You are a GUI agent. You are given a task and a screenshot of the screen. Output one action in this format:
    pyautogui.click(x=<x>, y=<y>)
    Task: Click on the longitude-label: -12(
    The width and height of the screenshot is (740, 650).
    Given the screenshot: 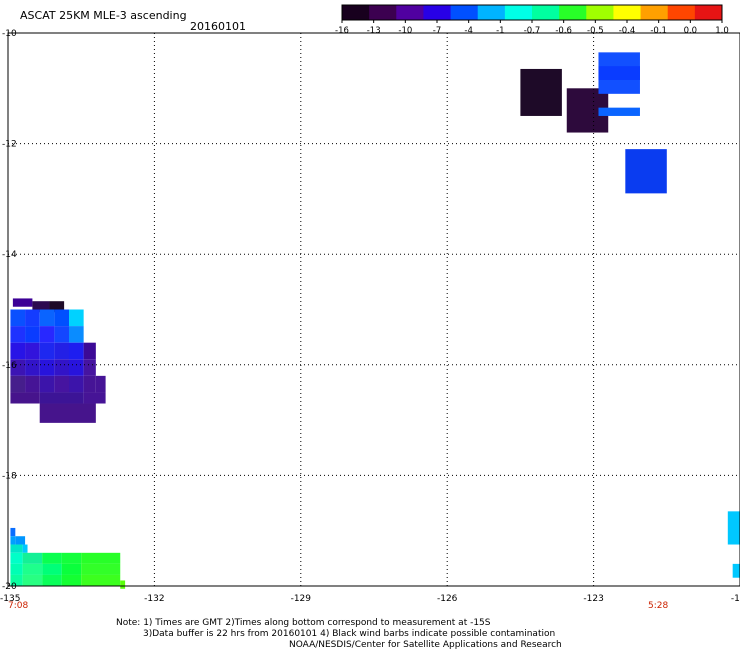 What is the action you would take?
    pyautogui.click(x=735, y=599)
    